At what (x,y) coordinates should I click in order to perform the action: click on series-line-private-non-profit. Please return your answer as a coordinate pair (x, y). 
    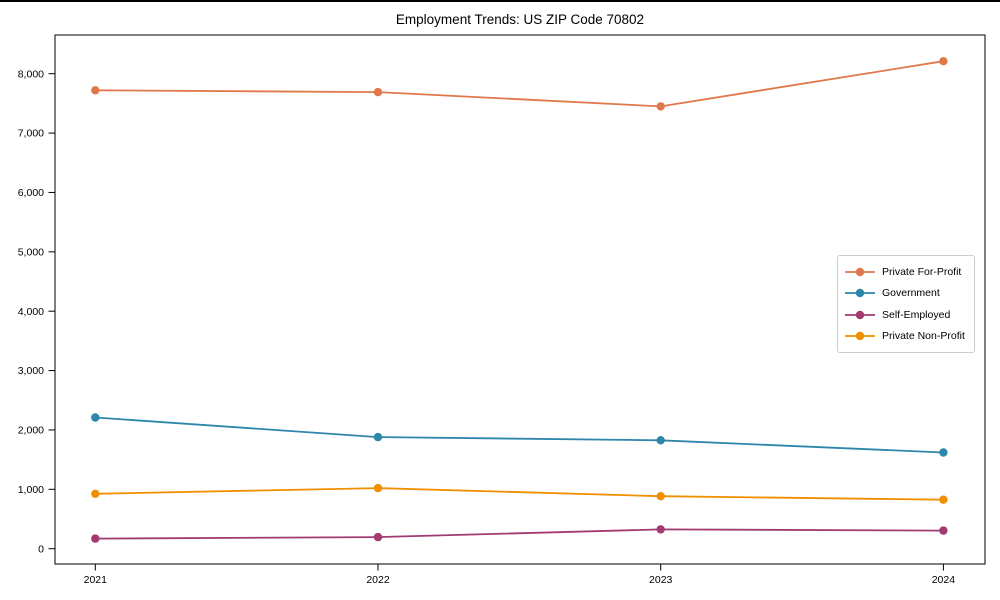
    Looking at the image, I should click on (519, 494).